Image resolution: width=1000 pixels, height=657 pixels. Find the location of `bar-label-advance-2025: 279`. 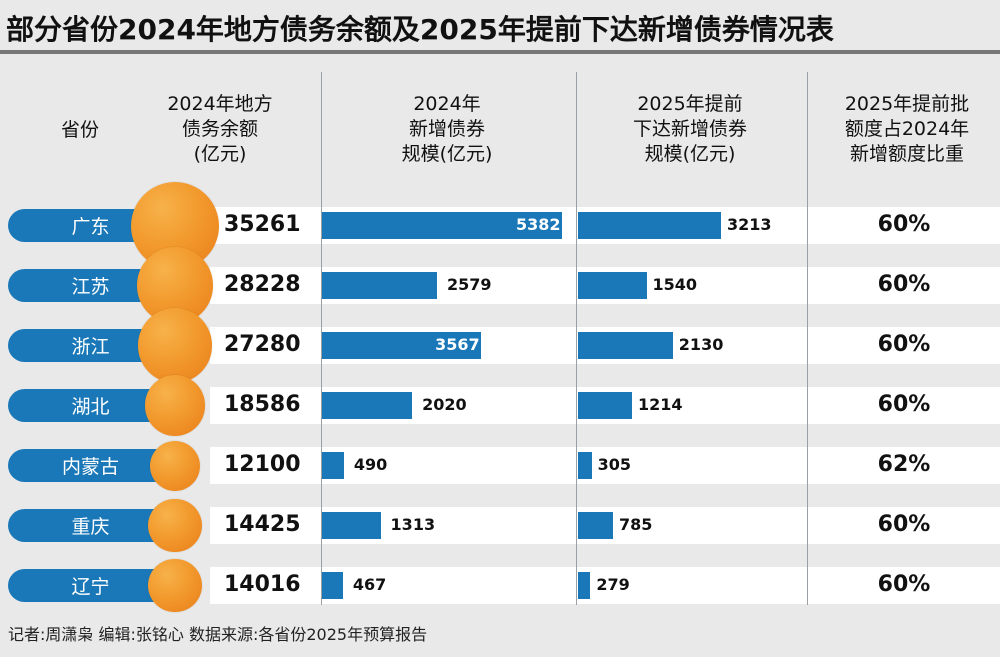

bar-label-advance-2025: 279 is located at coordinates (613, 584).